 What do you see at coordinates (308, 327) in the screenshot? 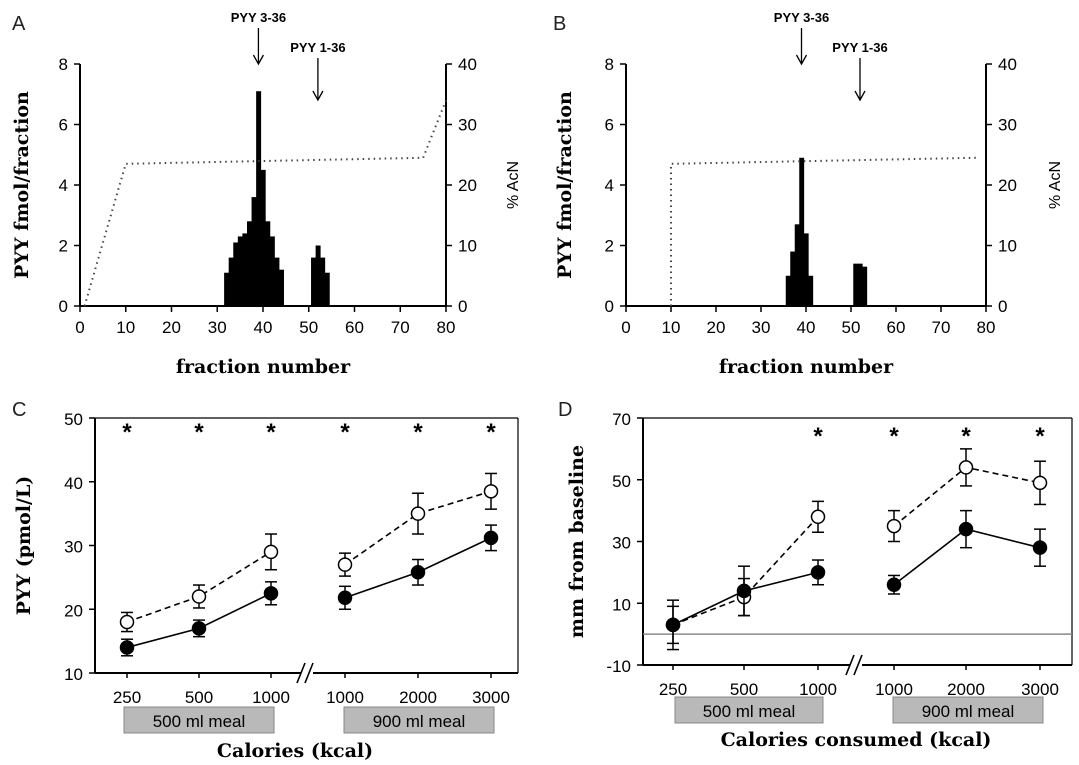
I see `x-tick-label: 50` at bounding box center [308, 327].